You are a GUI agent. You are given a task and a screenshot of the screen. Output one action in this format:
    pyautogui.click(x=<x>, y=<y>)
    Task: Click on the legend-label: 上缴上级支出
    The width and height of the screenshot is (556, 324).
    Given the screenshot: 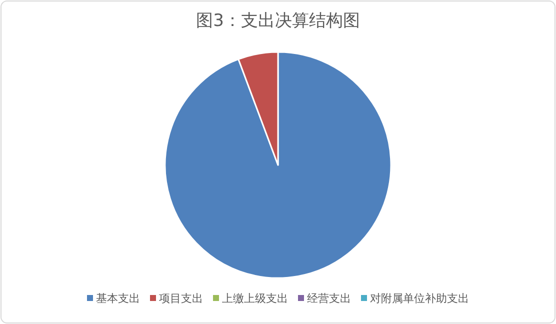 What is the action you would take?
    pyautogui.click(x=255, y=298)
    